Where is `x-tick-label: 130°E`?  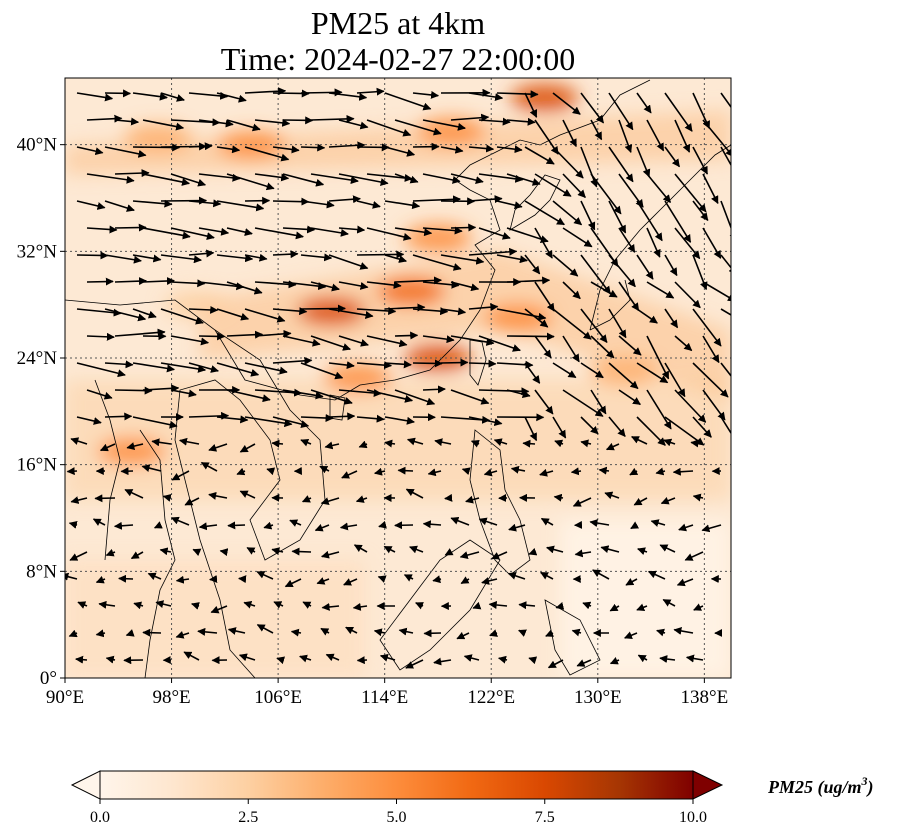
x-tick-label: 130°E is located at coordinates (598, 697).